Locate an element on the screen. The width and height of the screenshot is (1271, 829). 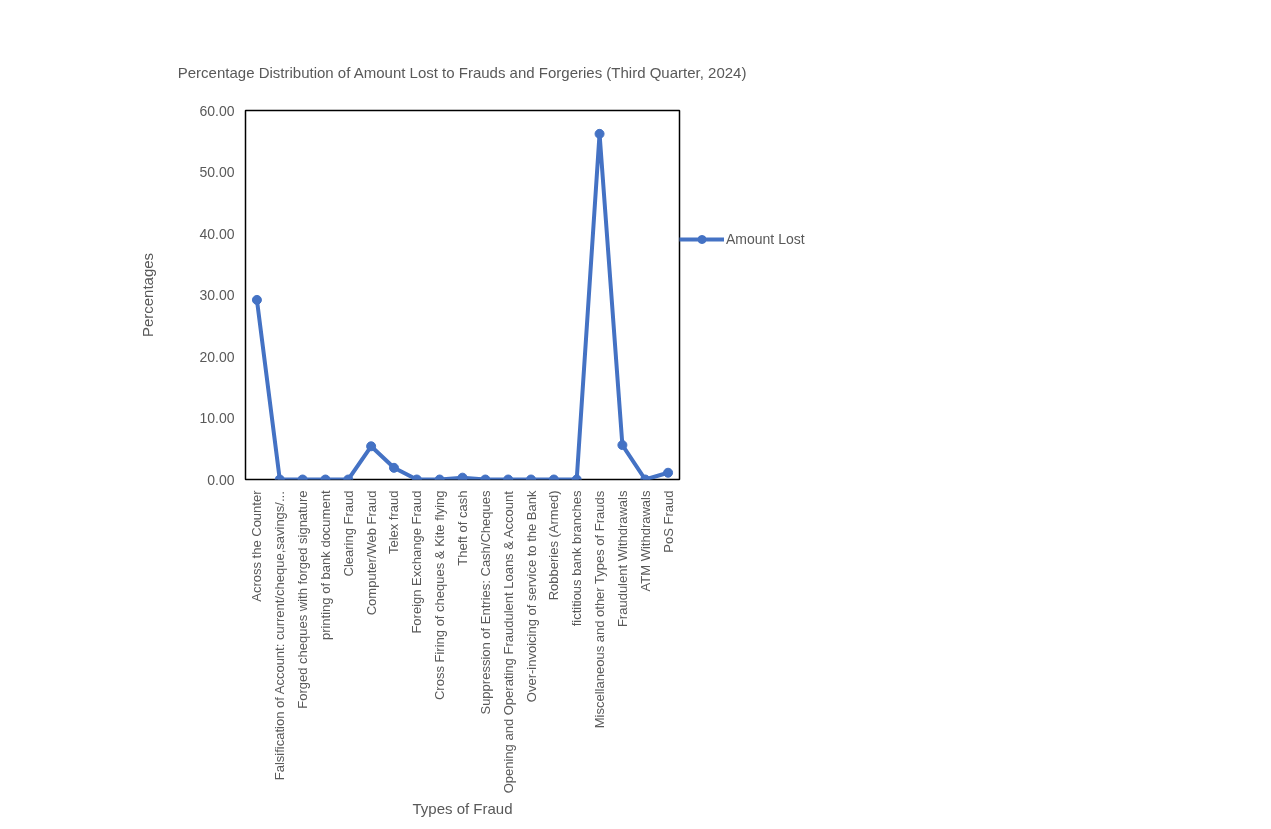
legend-label: Amount Lost is located at coordinates (765, 239).